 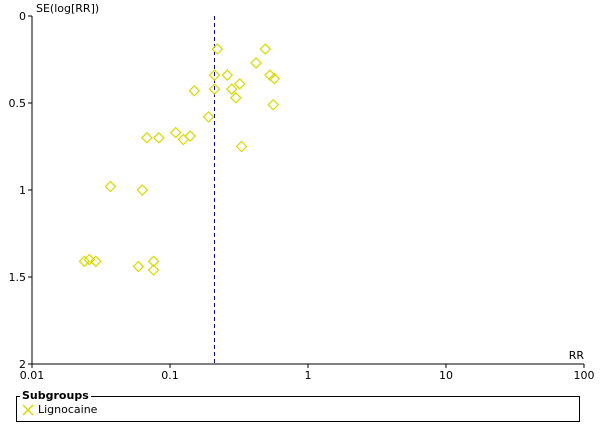 What do you see at coordinates (32, 375) in the screenshot?
I see `x-tick-label: 0.01` at bounding box center [32, 375].